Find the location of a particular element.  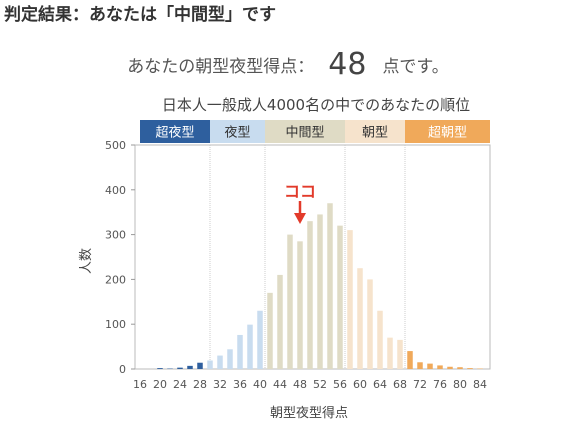

annotation-label: ココ is located at coordinates (300, 191).